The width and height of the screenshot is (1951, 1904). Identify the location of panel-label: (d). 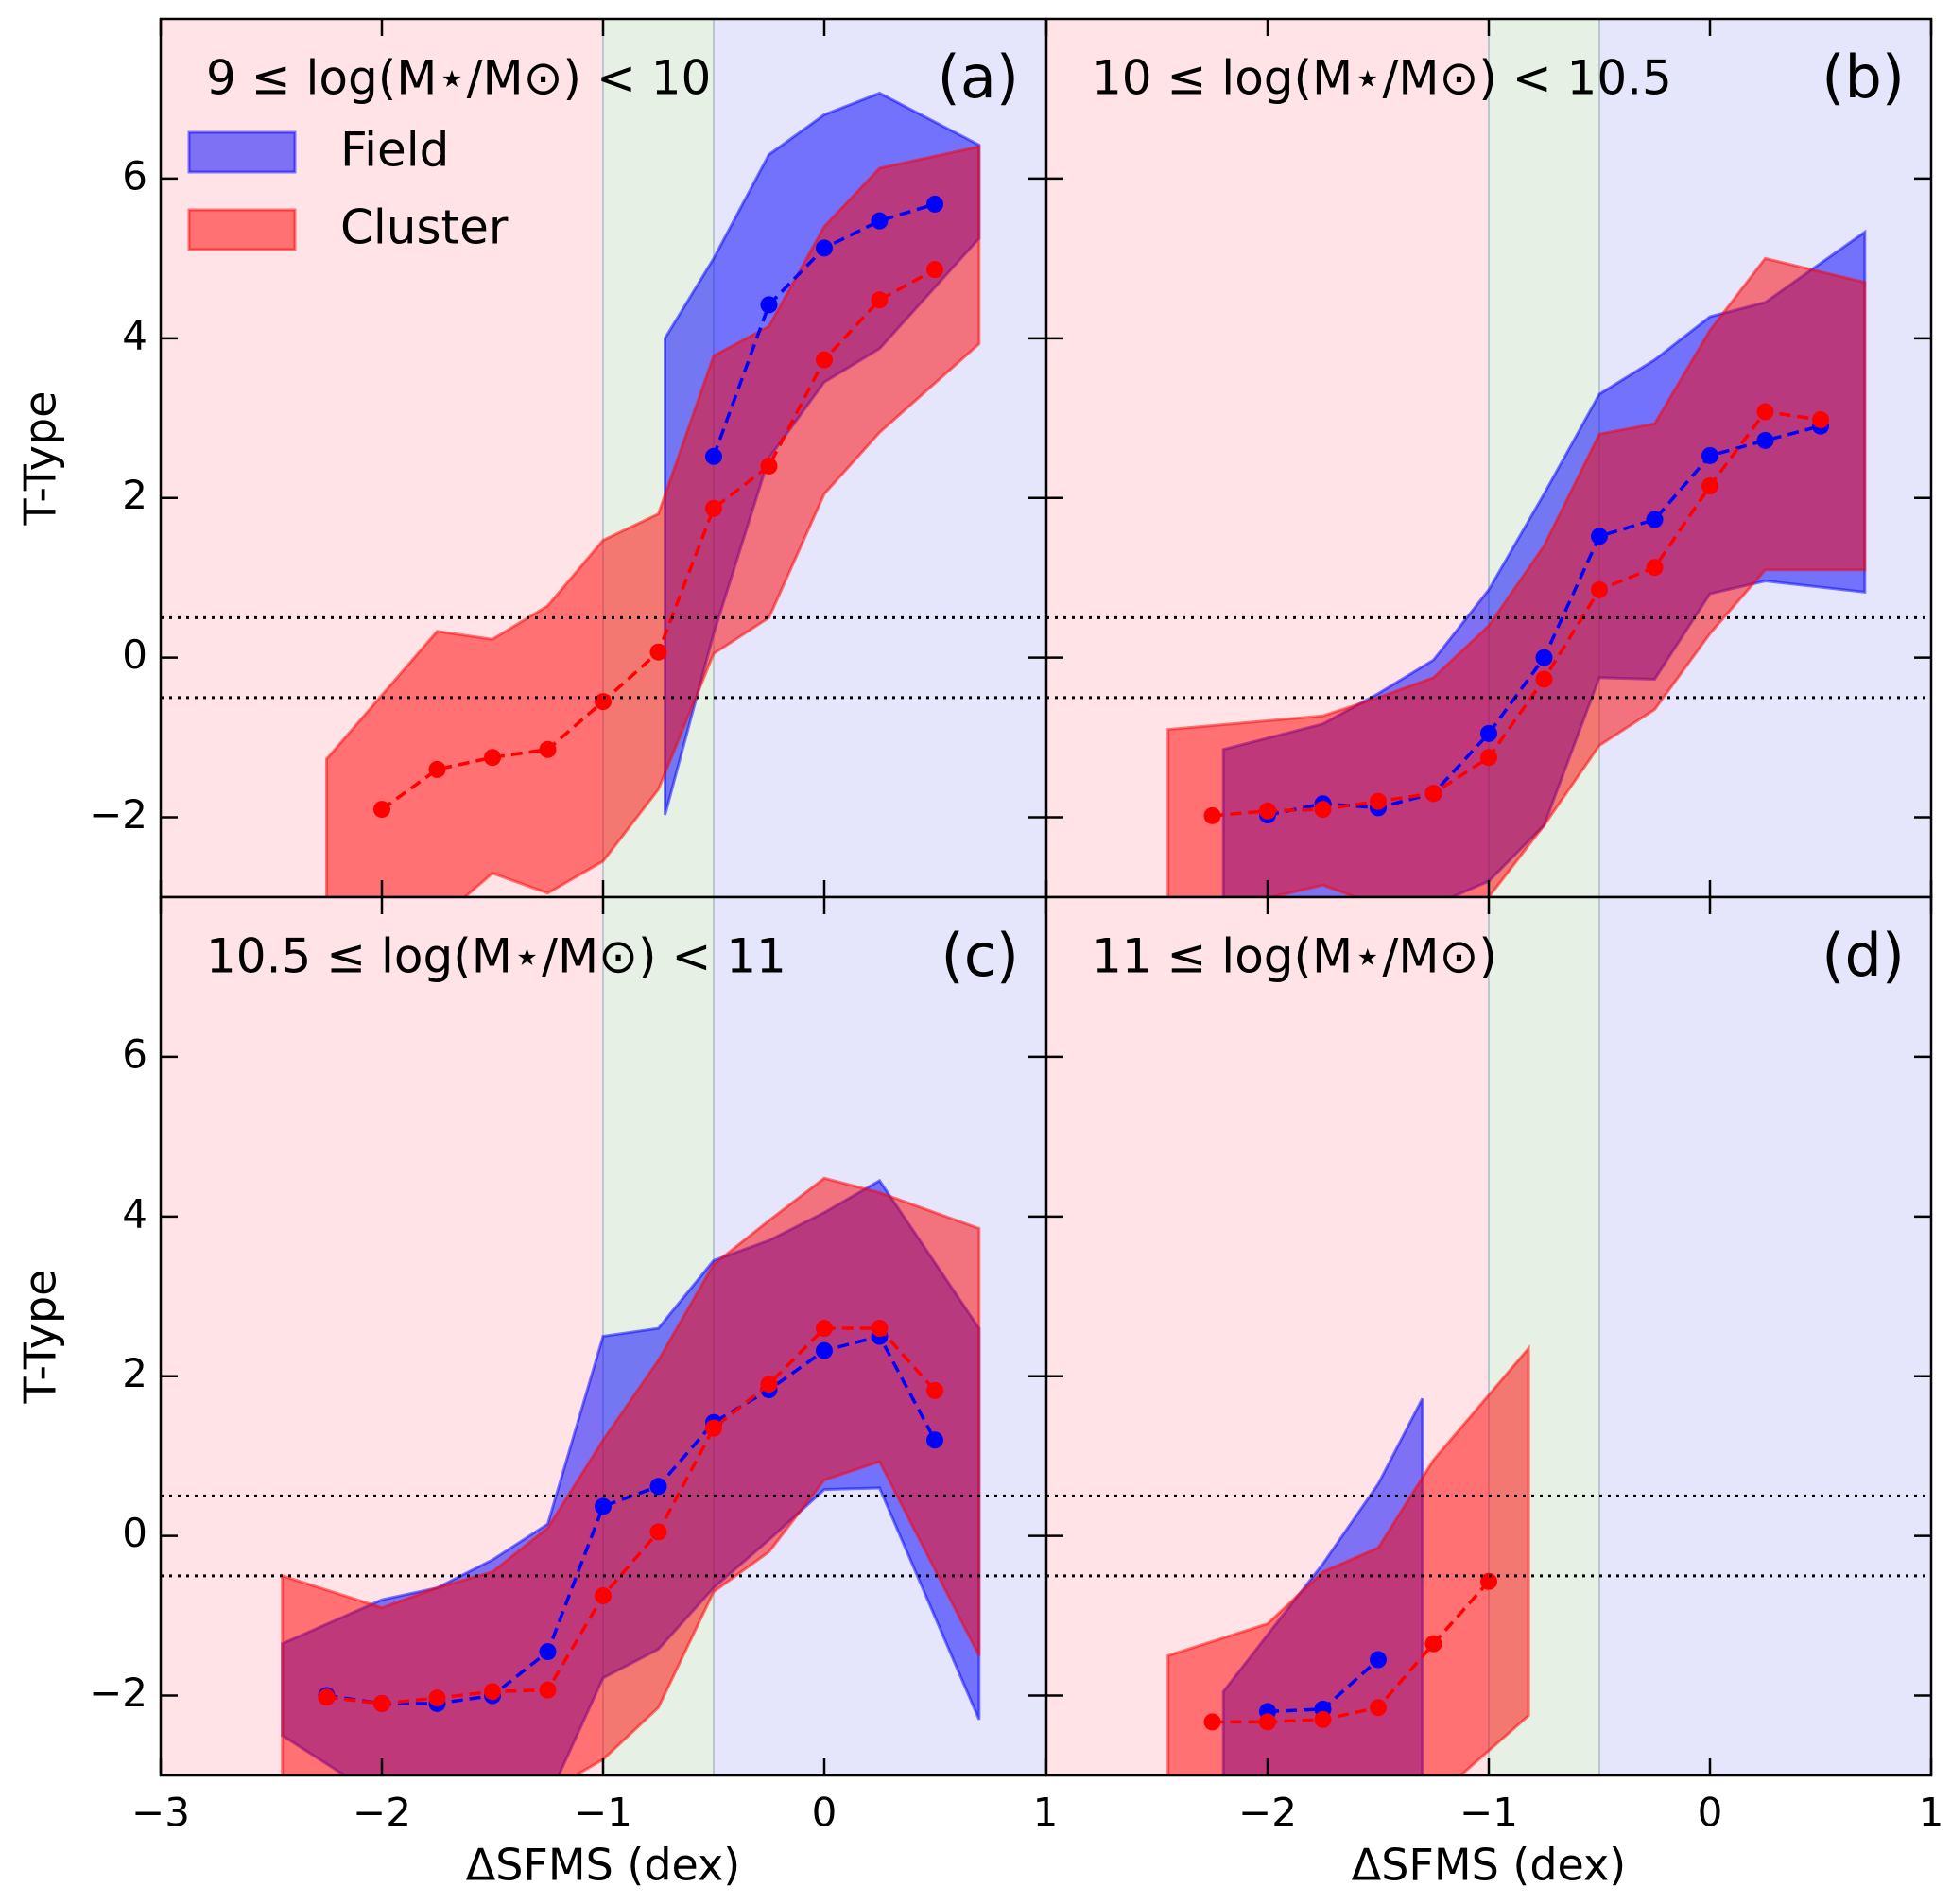
(1863, 955).